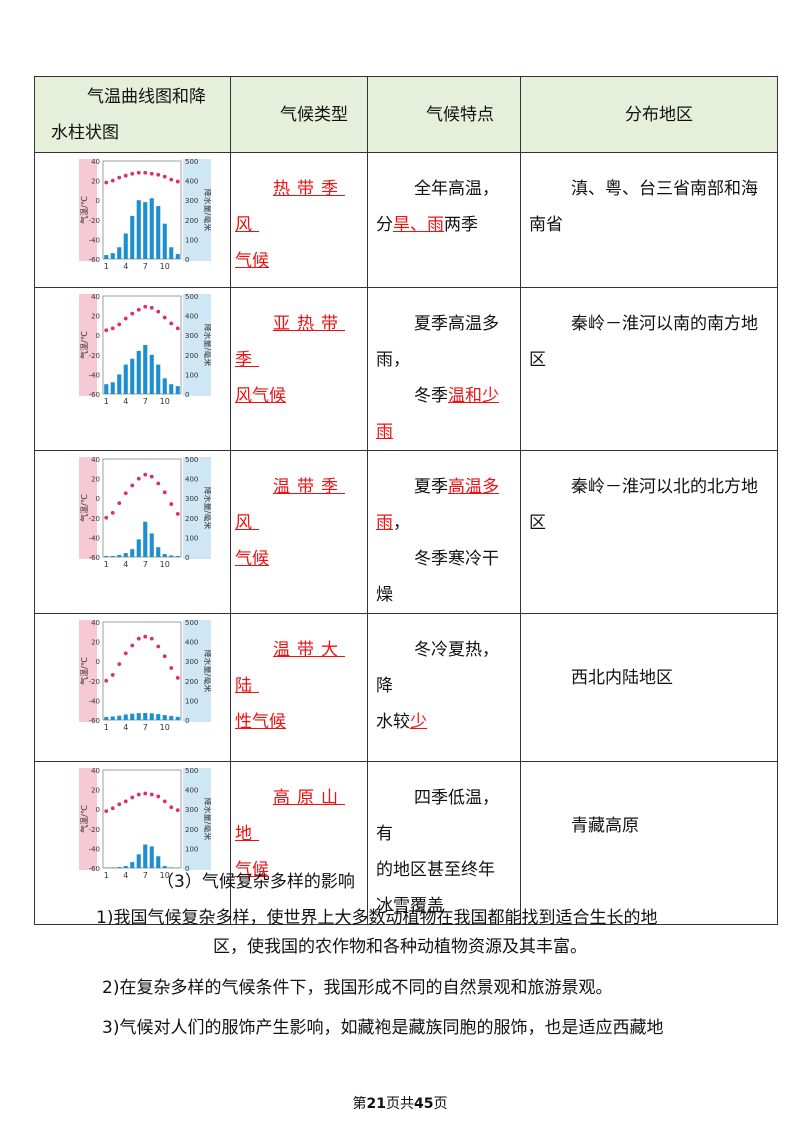  Describe the element at coordinates (290, 816) in the screenshot. I see `climate-type-text: 高原山地` at that location.